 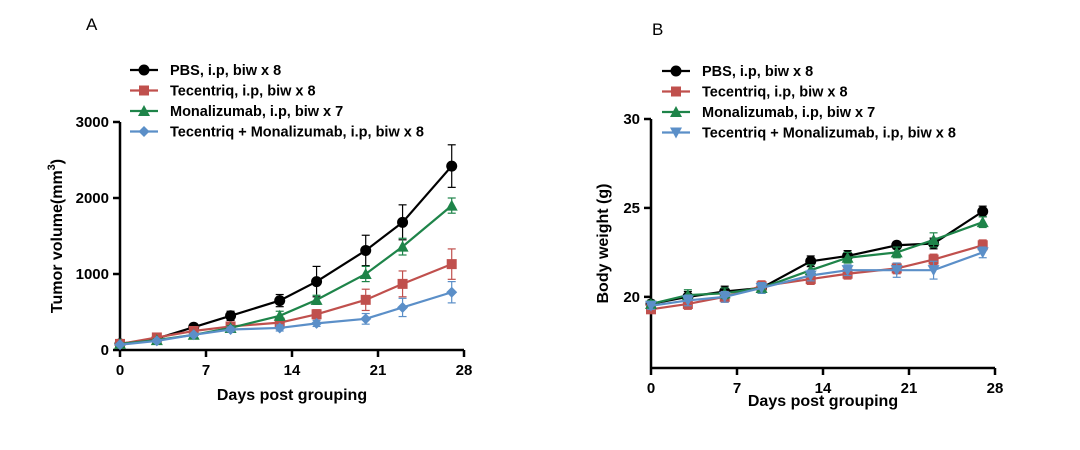 What do you see at coordinates (56, 236) in the screenshot?
I see `y-axis-title: Tumor volume(mm3)` at bounding box center [56, 236].